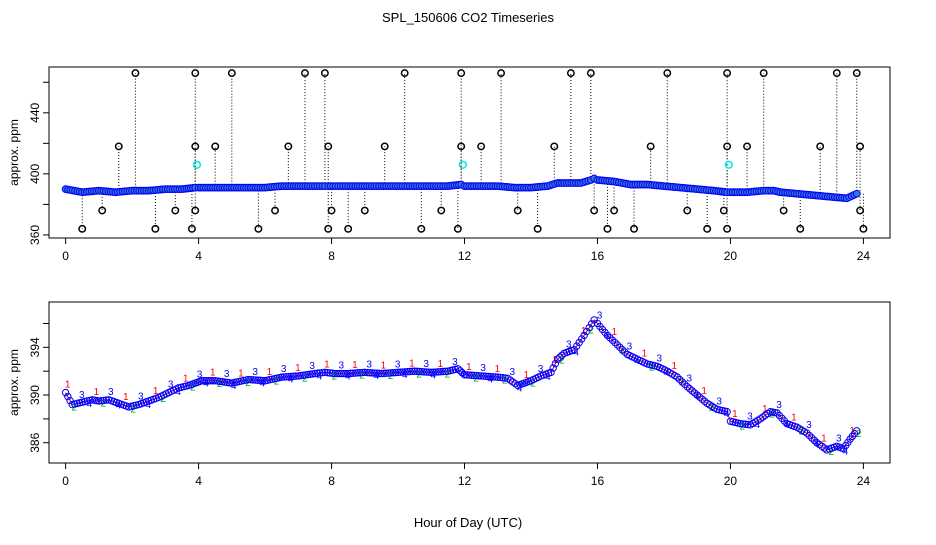 This screenshot has width=936, height=545. I want to click on y-tick-label: 394, so click(35, 347).